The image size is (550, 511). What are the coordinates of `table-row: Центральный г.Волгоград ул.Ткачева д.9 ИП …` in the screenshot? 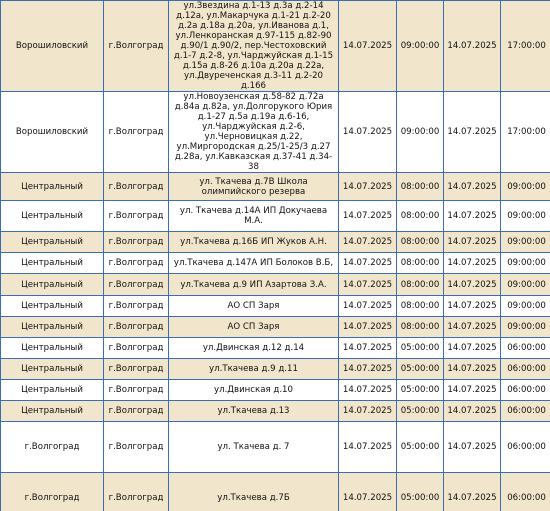 It's located at (275, 284).